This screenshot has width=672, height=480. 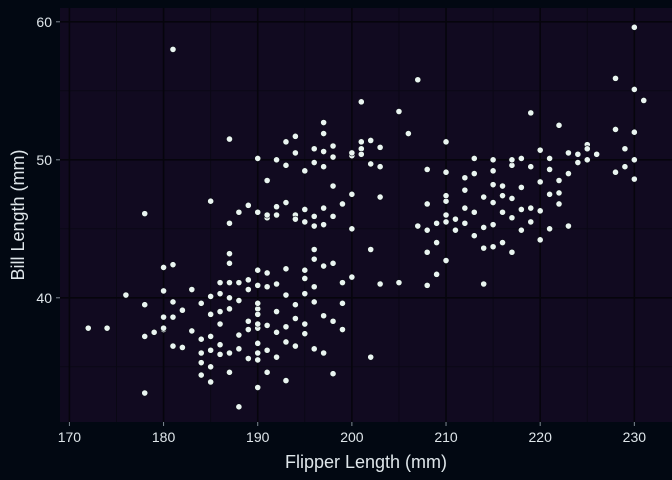 I want to click on x-tick-label: 230, so click(x=635, y=437).